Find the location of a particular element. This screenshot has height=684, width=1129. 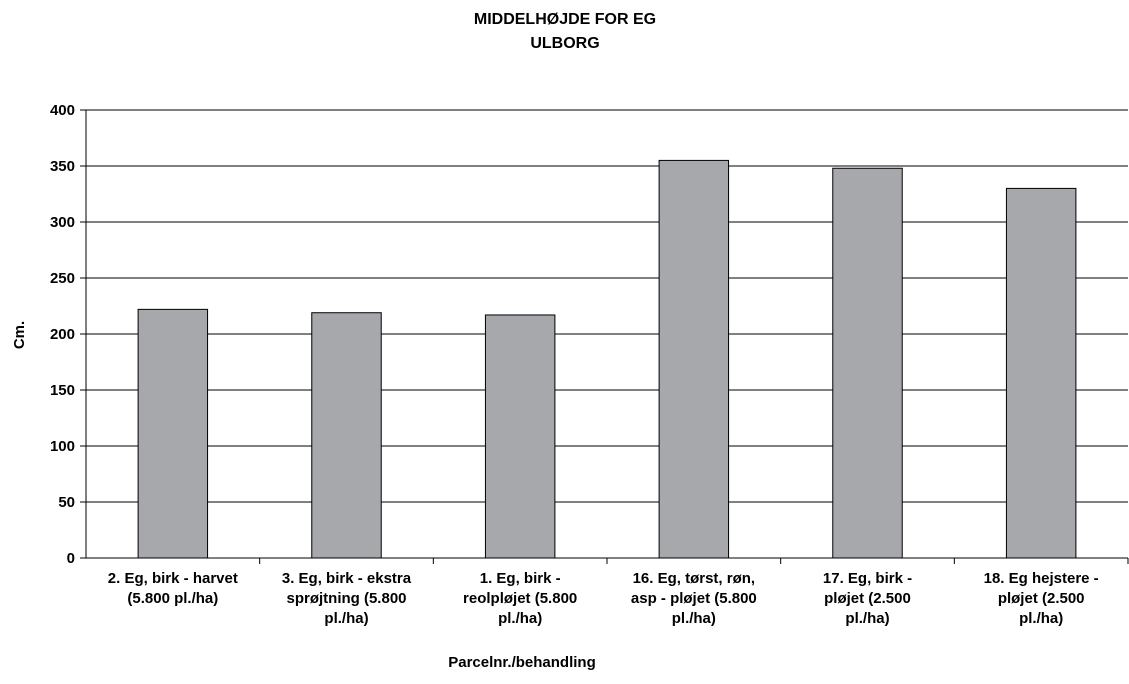

x-axis-label: Parcelnr./behandling is located at coordinates (522, 662).